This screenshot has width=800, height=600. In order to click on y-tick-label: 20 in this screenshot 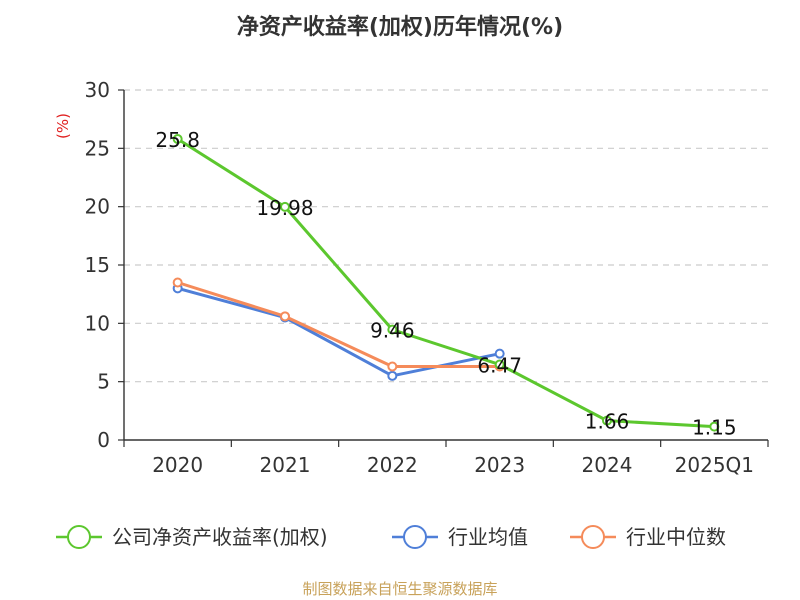, I will do `click(97, 207)`.